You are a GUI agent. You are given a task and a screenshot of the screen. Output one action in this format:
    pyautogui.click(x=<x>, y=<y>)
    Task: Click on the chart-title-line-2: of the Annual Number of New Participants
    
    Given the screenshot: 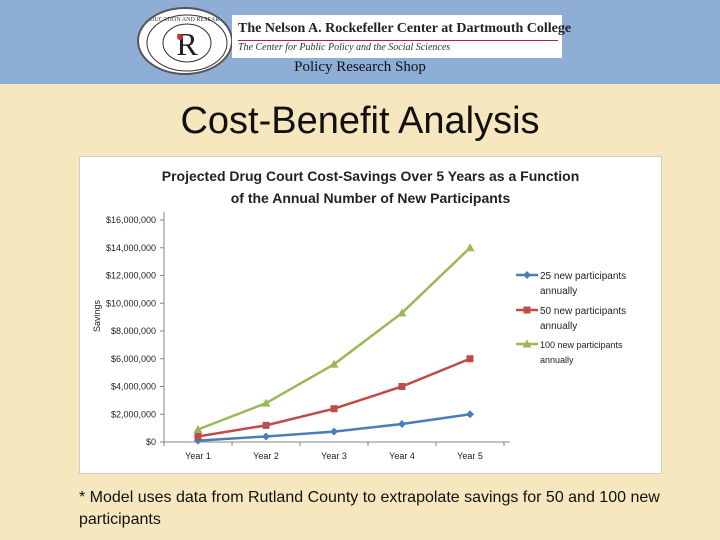 What is the action you would take?
    pyautogui.click(x=370, y=198)
    